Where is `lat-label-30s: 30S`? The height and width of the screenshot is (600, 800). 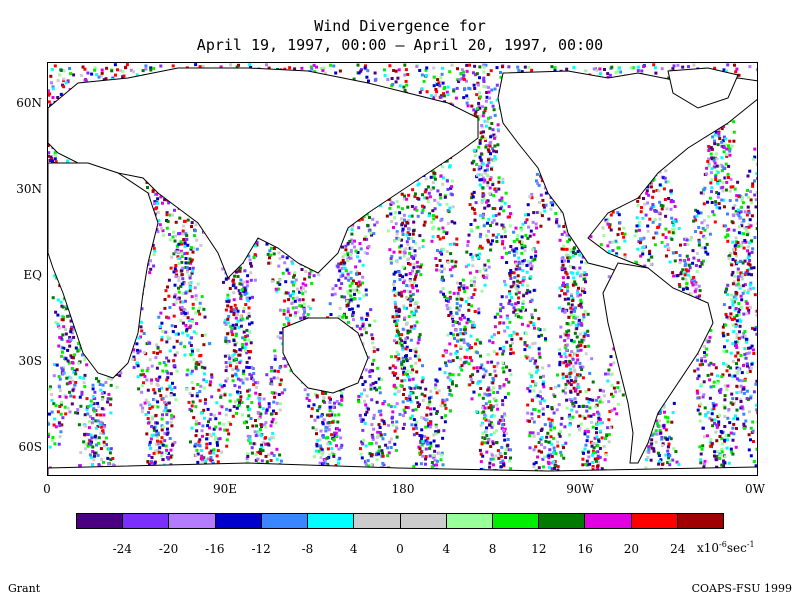
lat-label-30s: 30S is located at coordinates (30, 361).